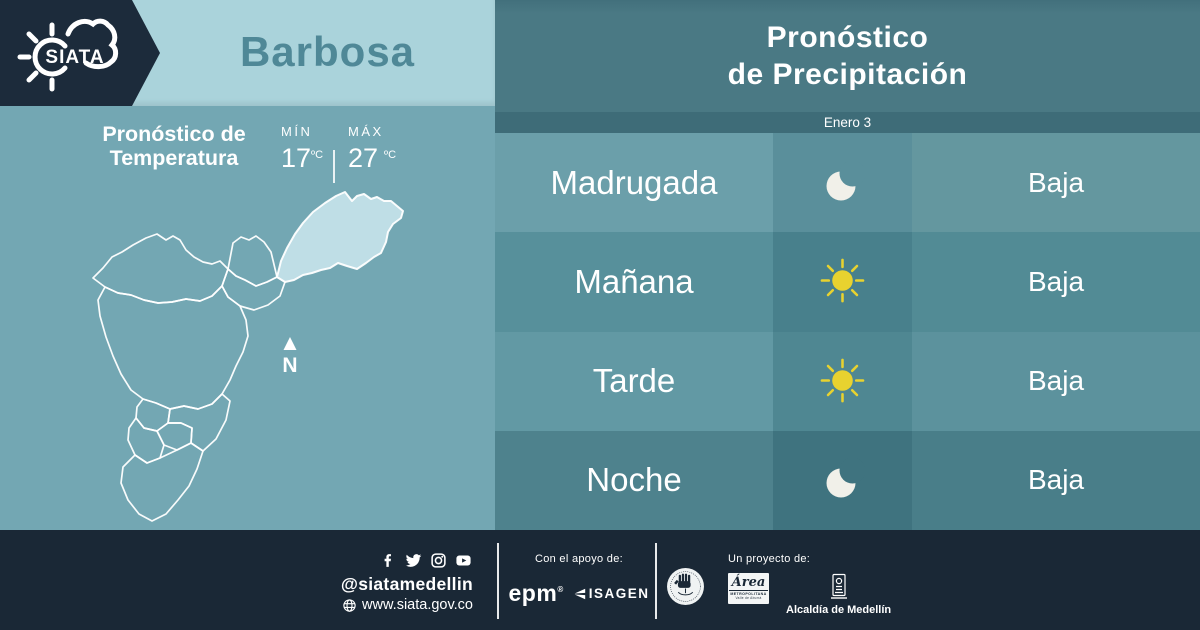 The image size is (1200, 630). I want to click on siata-sun-cloud-logo: SIATA, so click(68, 55).